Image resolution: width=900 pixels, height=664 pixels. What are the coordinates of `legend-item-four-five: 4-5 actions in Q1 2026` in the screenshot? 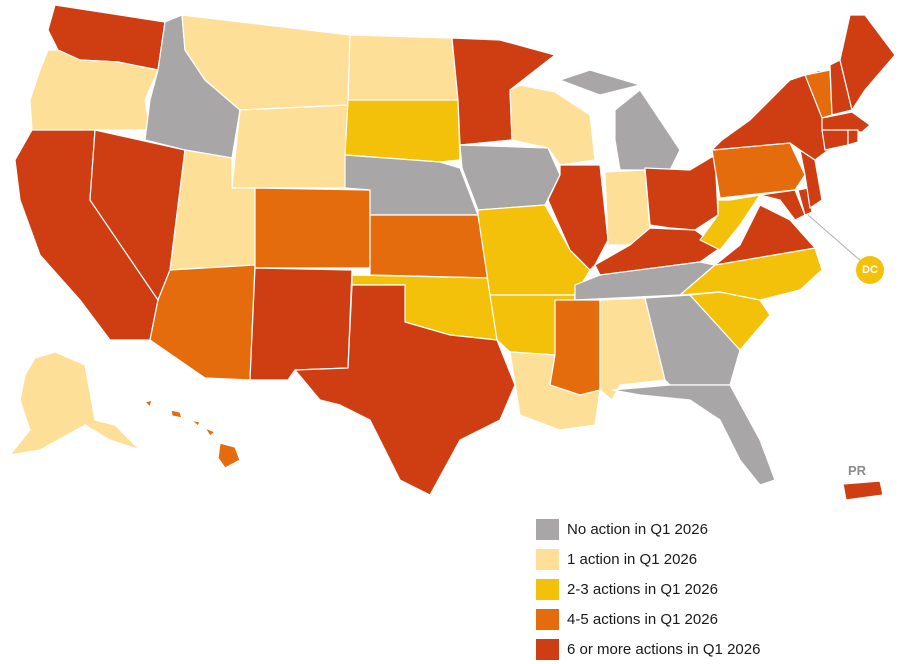 It's located at (648, 619).